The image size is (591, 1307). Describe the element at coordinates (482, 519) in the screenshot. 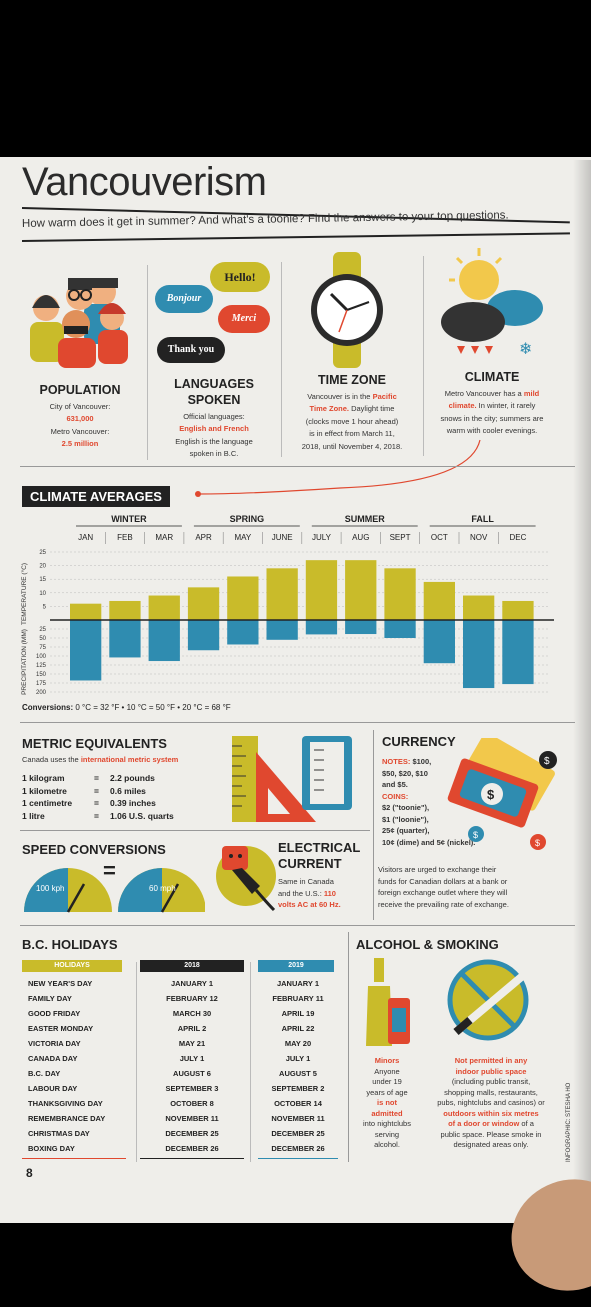

I see `season-label: FALL` at that location.